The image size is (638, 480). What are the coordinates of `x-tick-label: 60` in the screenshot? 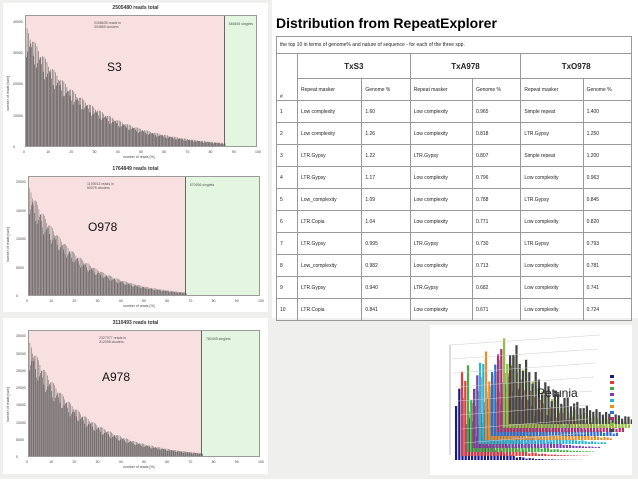 It's located at (167, 301).